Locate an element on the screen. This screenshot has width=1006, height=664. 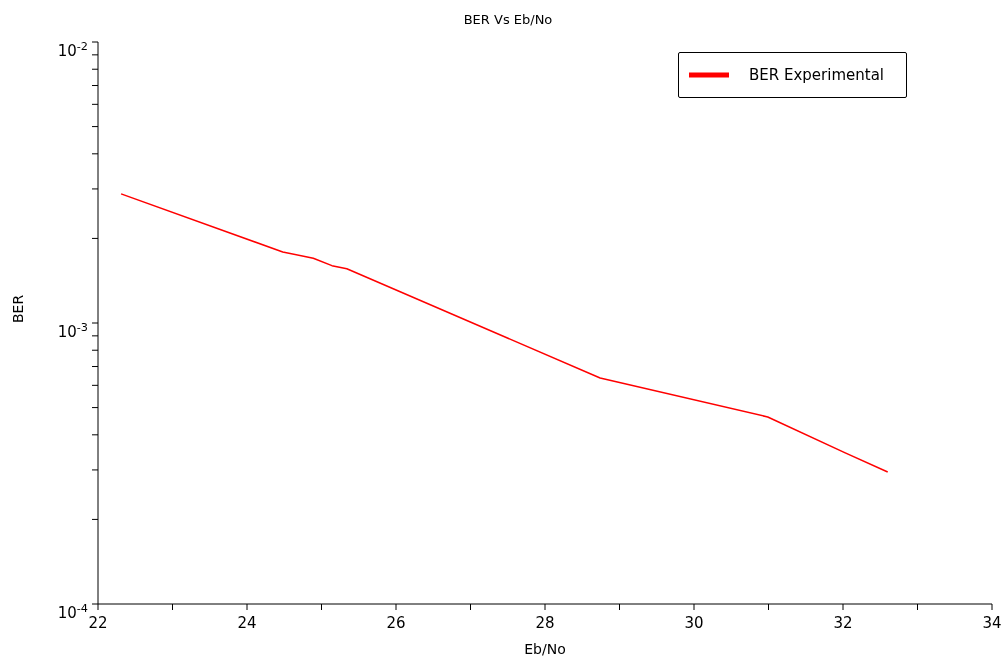
chart-title: BER Vs Eb/No is located at coordinates (508, 19).